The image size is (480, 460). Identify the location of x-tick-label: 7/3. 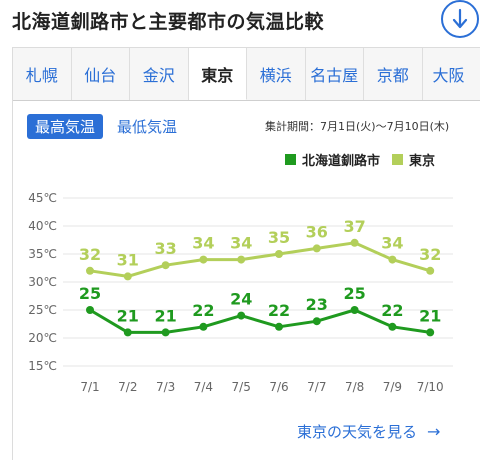
(165, 387).